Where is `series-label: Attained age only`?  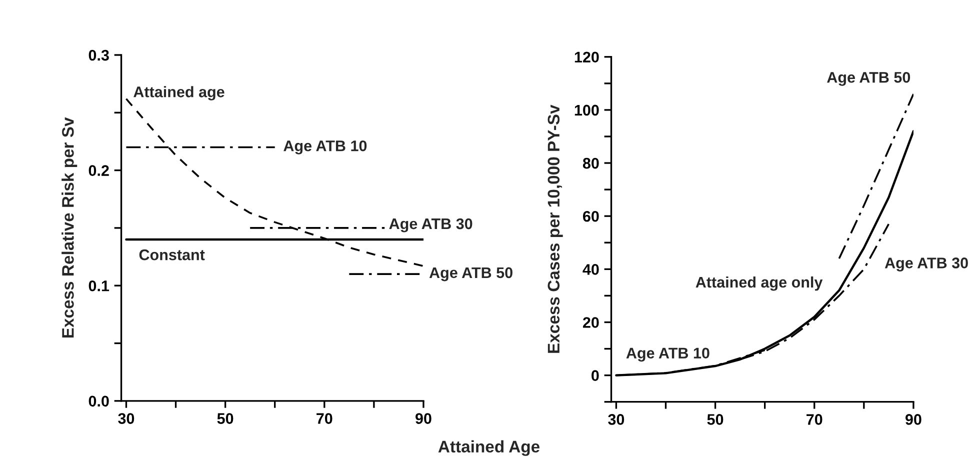 series-label: Attained age only is located at coordinates (759, 283).